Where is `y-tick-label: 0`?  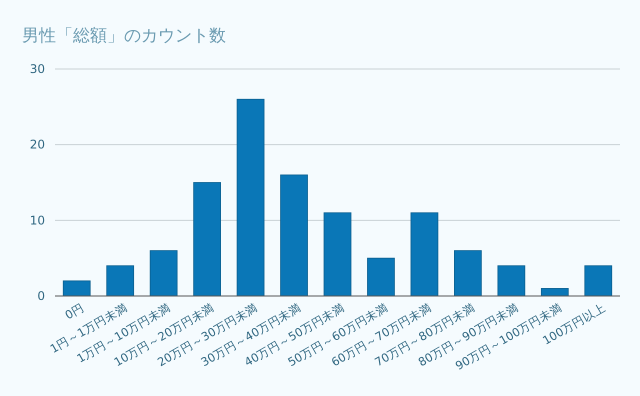
y-tick-label: 0 is located at coordinates (41, 296).